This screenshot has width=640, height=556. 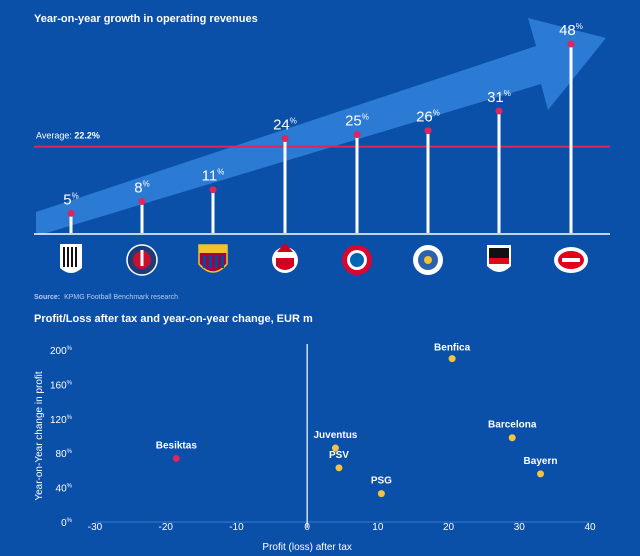 I want to click on porto-crest-icon, so click(x=428, y=260).